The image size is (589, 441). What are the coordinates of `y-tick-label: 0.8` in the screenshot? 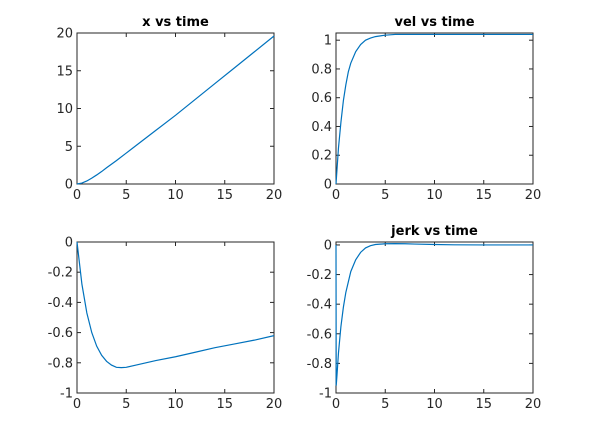 It's located at (321, 69).